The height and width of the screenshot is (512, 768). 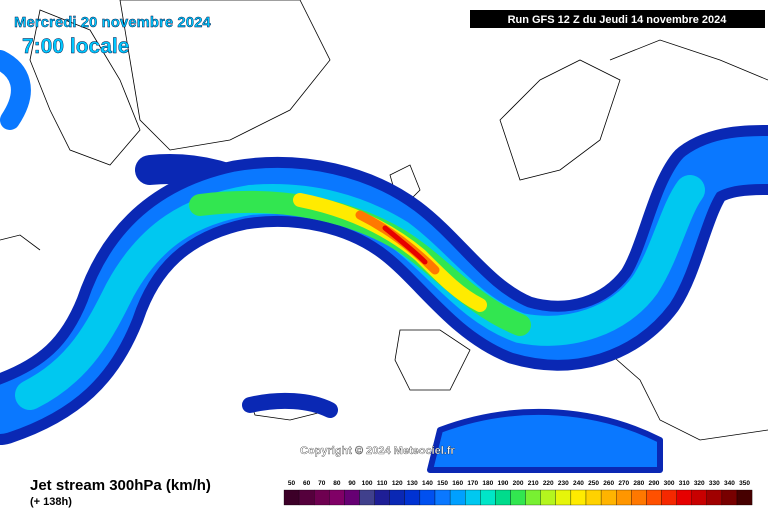 What do you see at coordinates (608, 483) in the screenshot?
I see `legend-label: 260` at bounding box center [608, 483].